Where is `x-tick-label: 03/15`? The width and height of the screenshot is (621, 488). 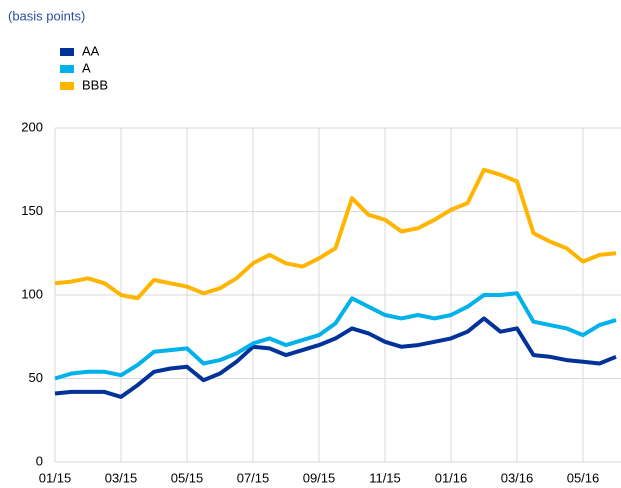 x-tick-label: 03/15 is located at coordinates (121, 477).